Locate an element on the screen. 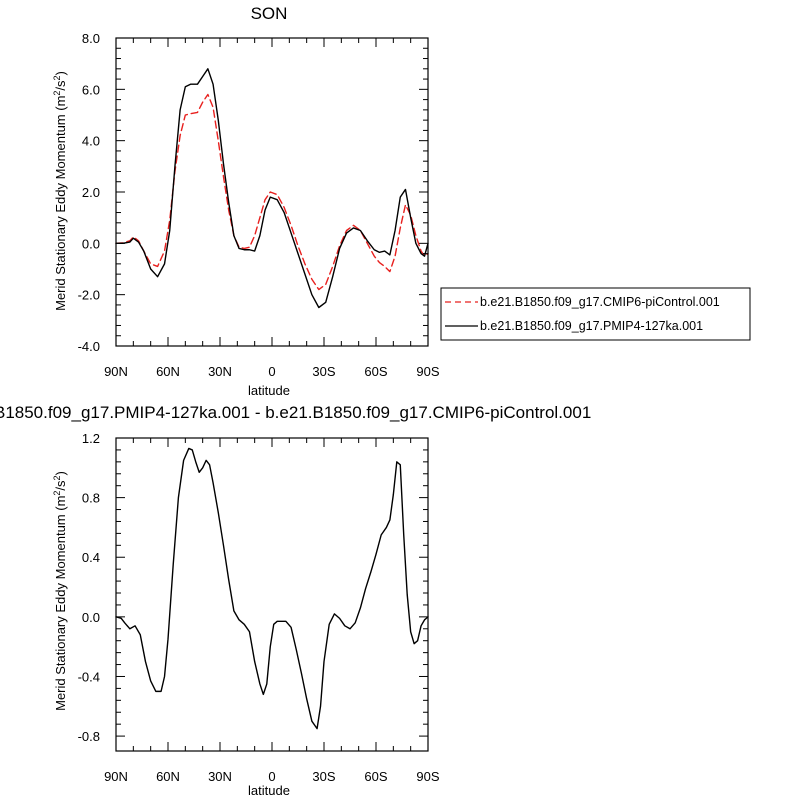  top-ytick-label: 2.0 is located at coordinates (91, 192).